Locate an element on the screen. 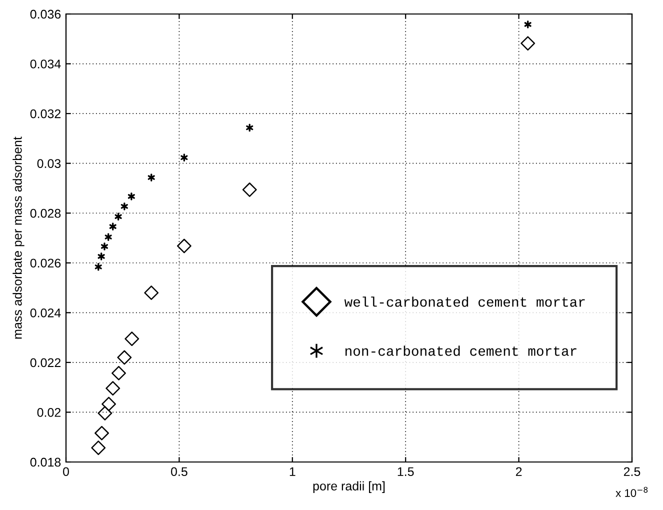 This screenshot has height=510, width=663. legend-label: well-carbonated cement mortar is located at coordinates (464, 301).